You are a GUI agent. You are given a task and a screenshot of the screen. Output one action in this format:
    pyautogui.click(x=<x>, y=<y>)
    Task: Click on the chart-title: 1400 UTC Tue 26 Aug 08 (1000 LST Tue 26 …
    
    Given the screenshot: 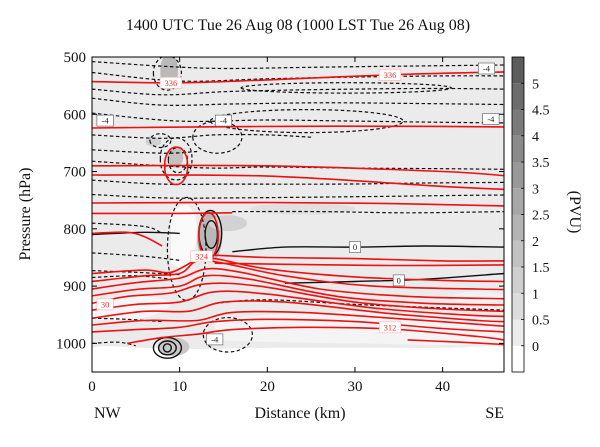 What is the action you would take?
    pyautogui.click(x=298, y=25)
    